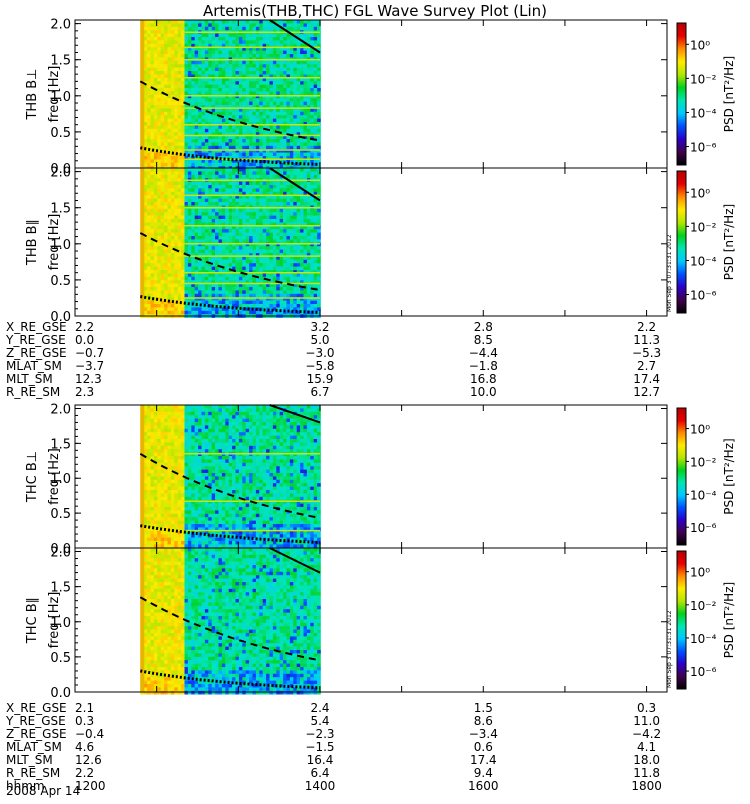  I want to click on panel-ylabel: THB B∥, so click(32, 242).